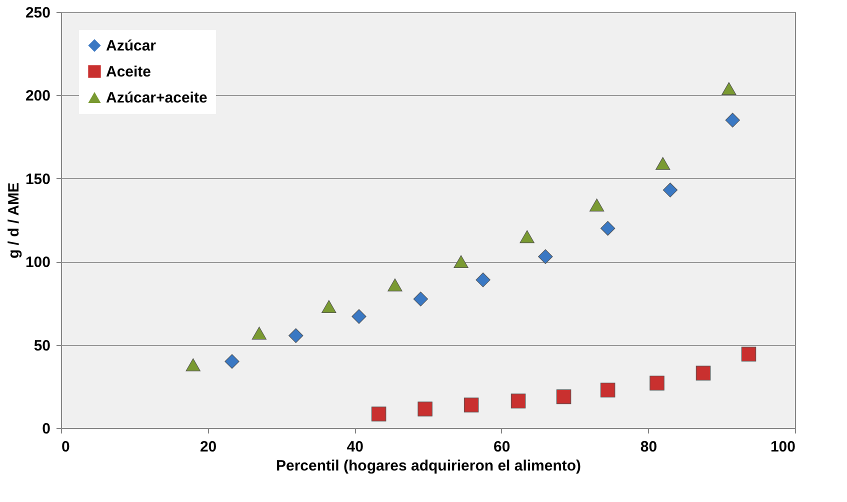  What do you see at coordinates (208, 447) in the screenshot?
I see `x-tick-label: 20` at bounding box center [208, 447].